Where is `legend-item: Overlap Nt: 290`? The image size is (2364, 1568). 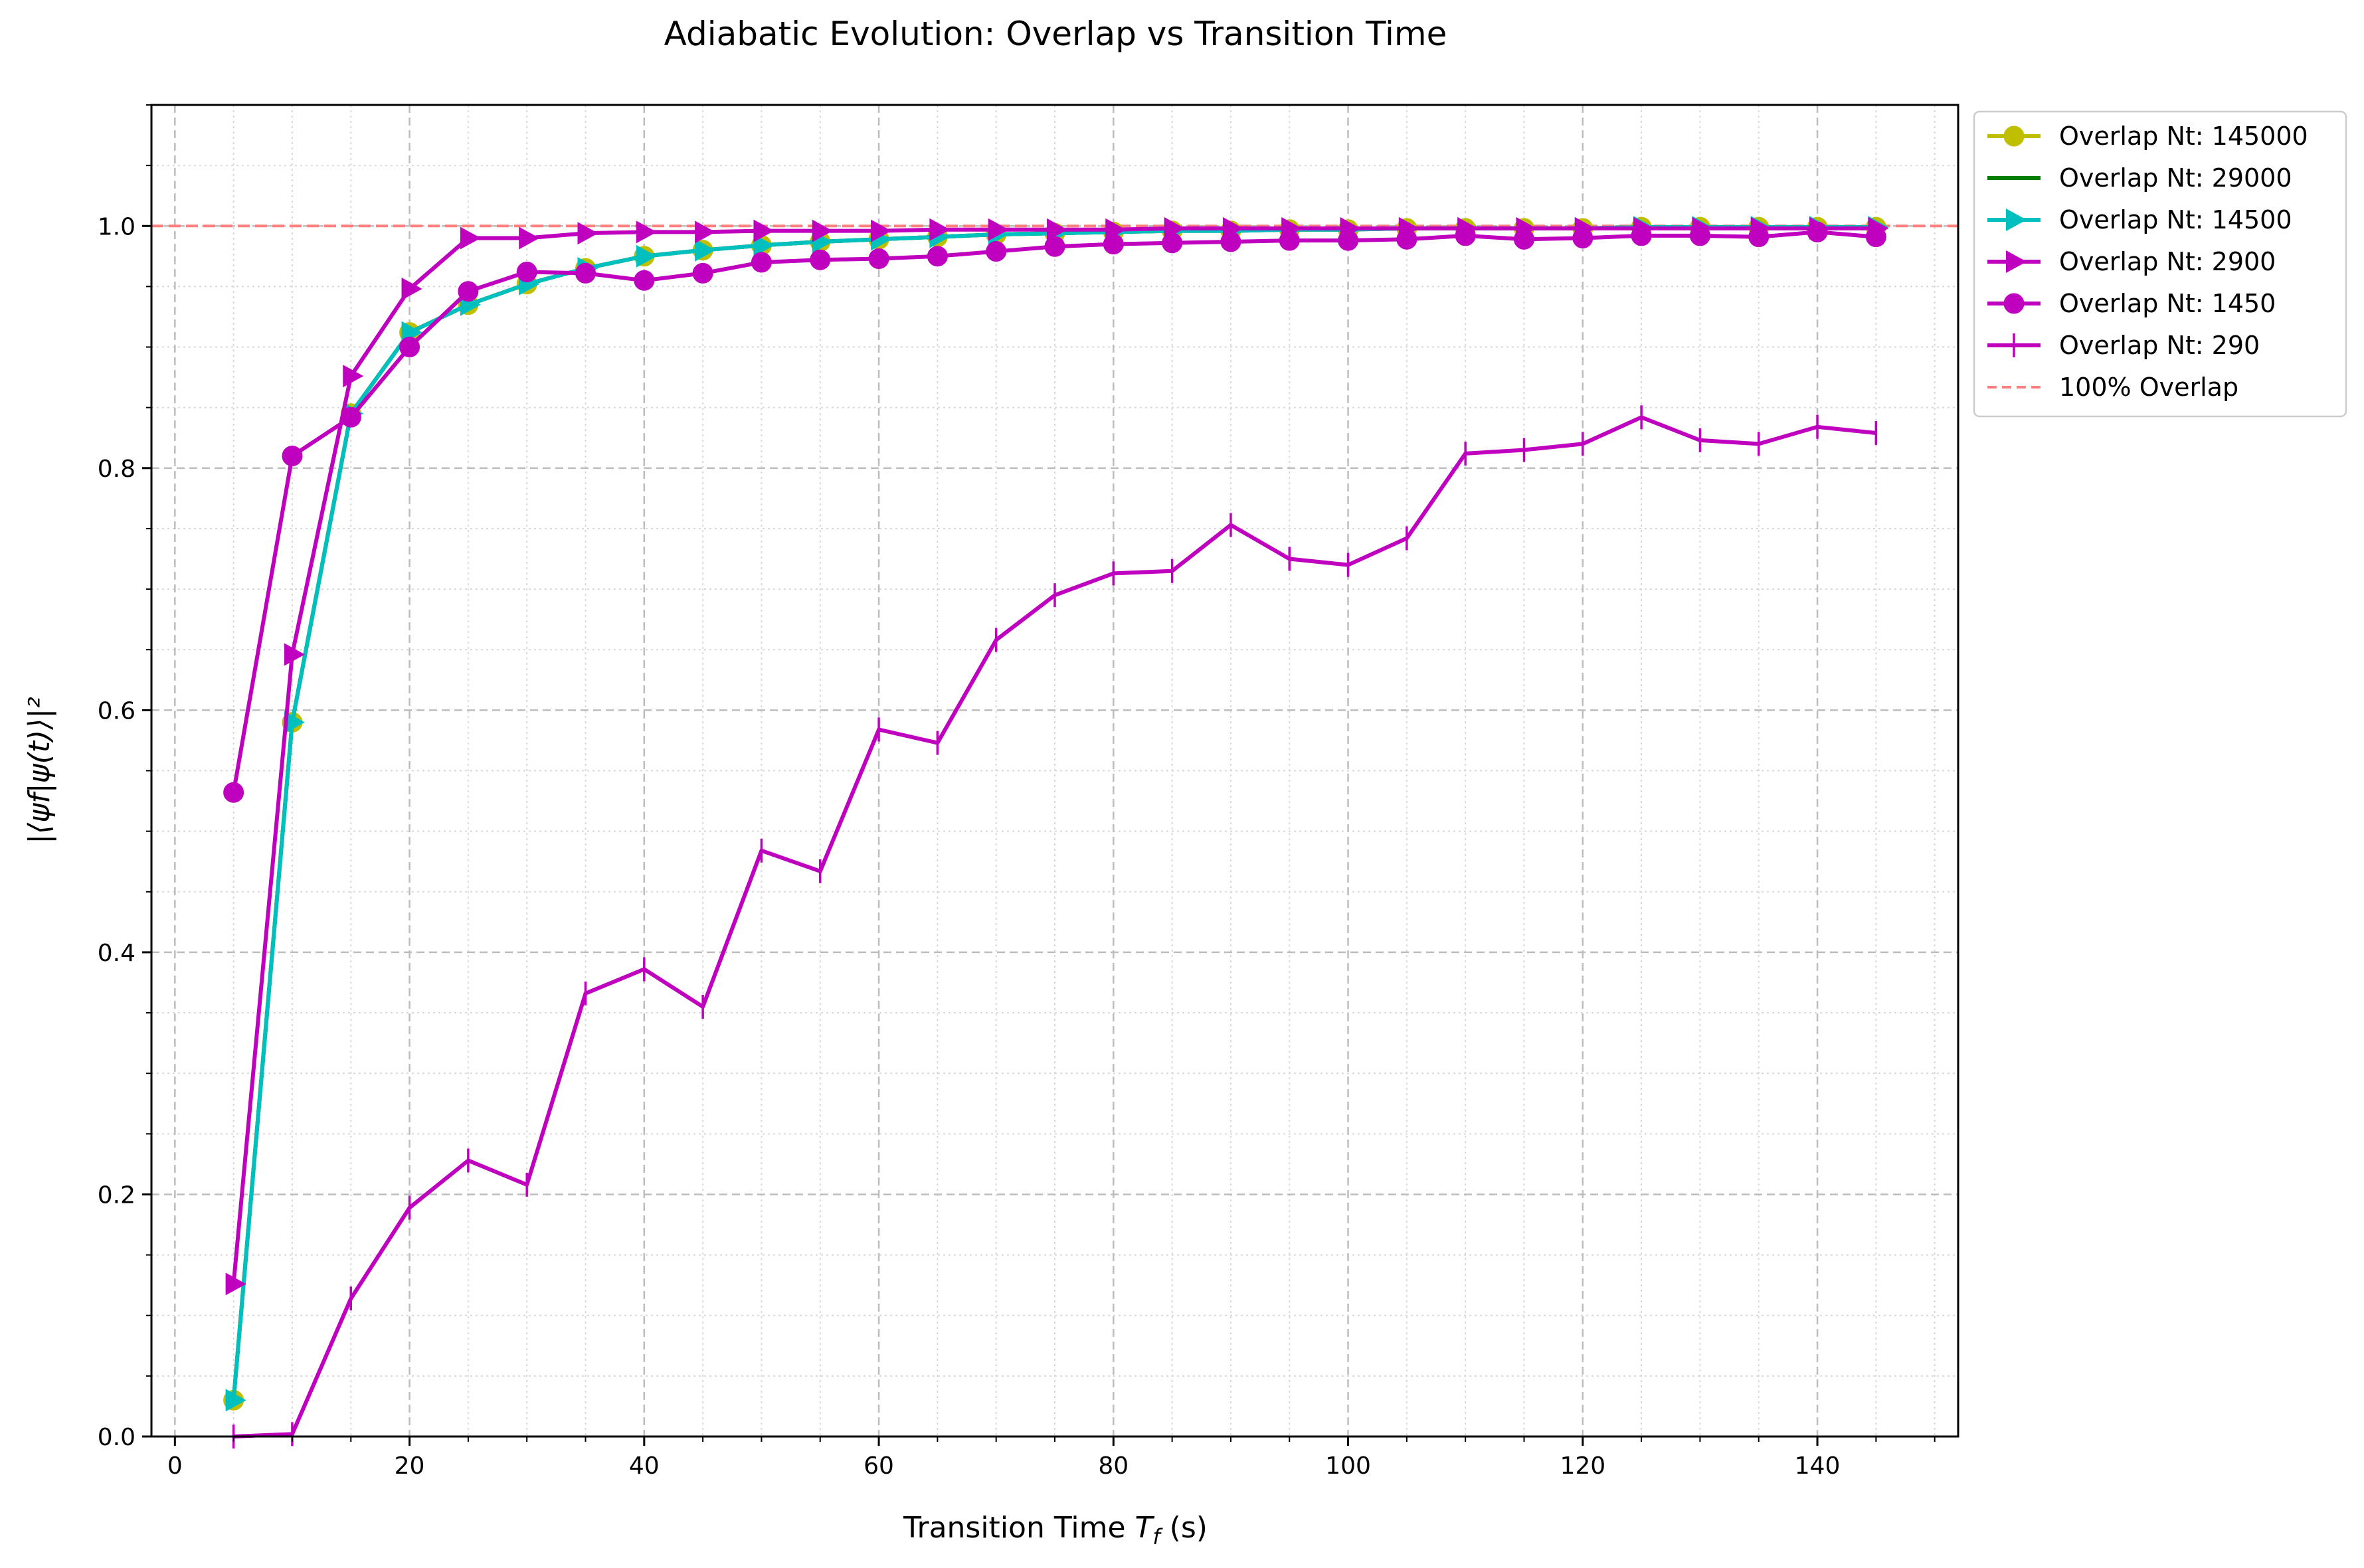 legend-item: Overlap Nt: 290 is located at coordinates (2124, 345).